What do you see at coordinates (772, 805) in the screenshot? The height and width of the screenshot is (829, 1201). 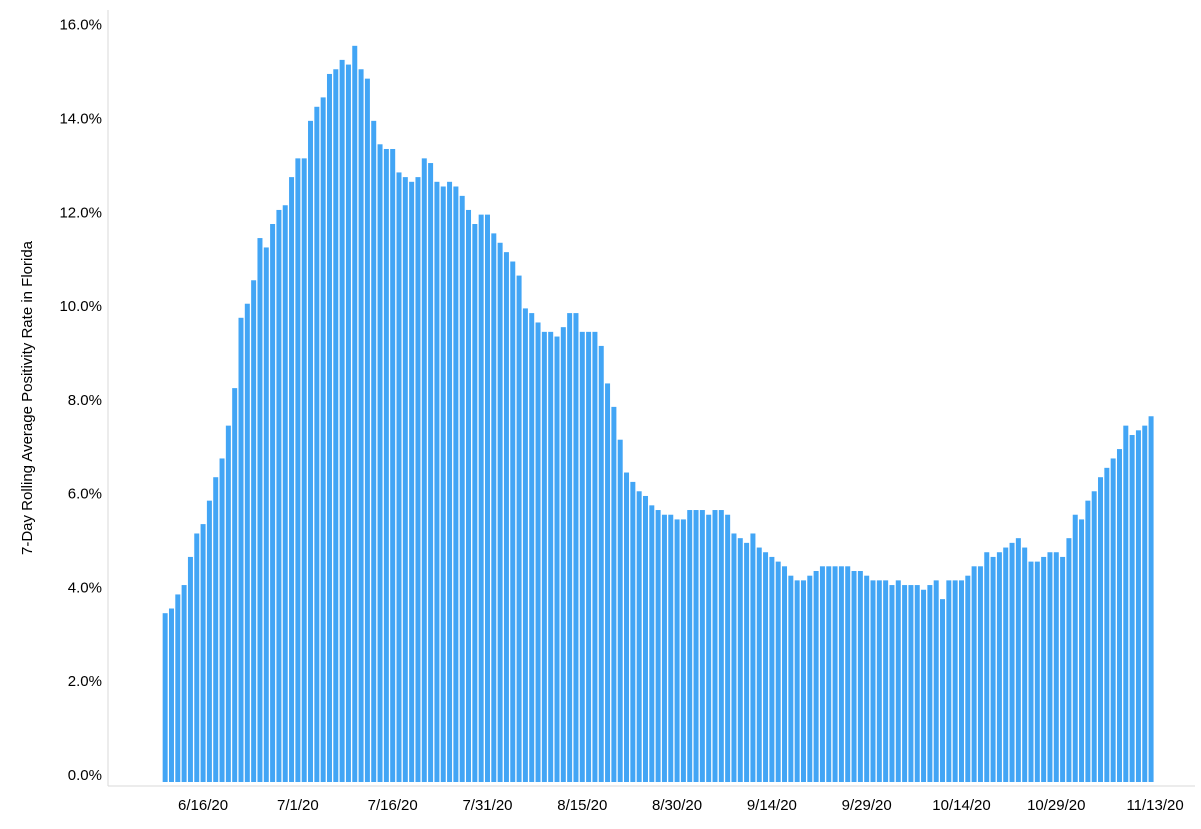 I see `x-tick-label: 9/14/20` at bounding box center [772, 805].